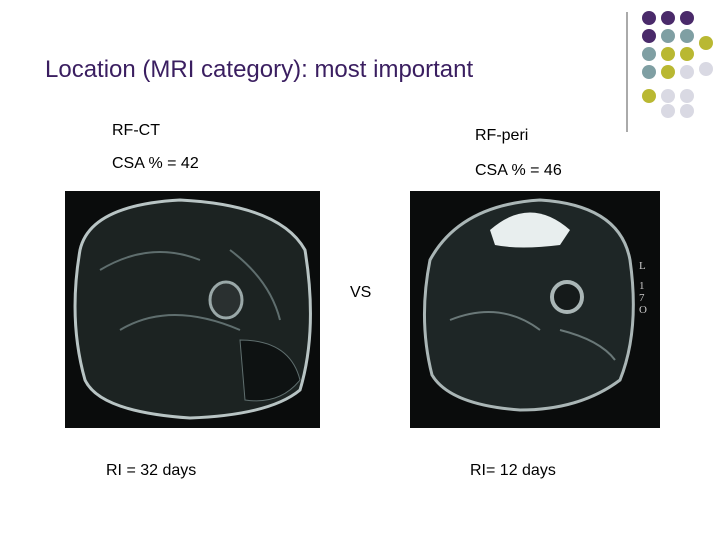 The height and width of the screenshot is (540, 720). What do you see at coordinates (361, 292) in the screenshot?
I see `versus-label: VS` at bounding box center [361, 292].